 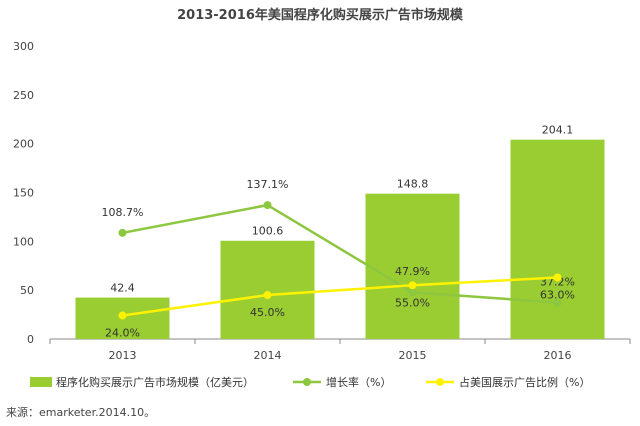 What do you see at coordinates (122, 315) in the screenshot?
I see `point-2-2013` at bounding box center [122, 315].